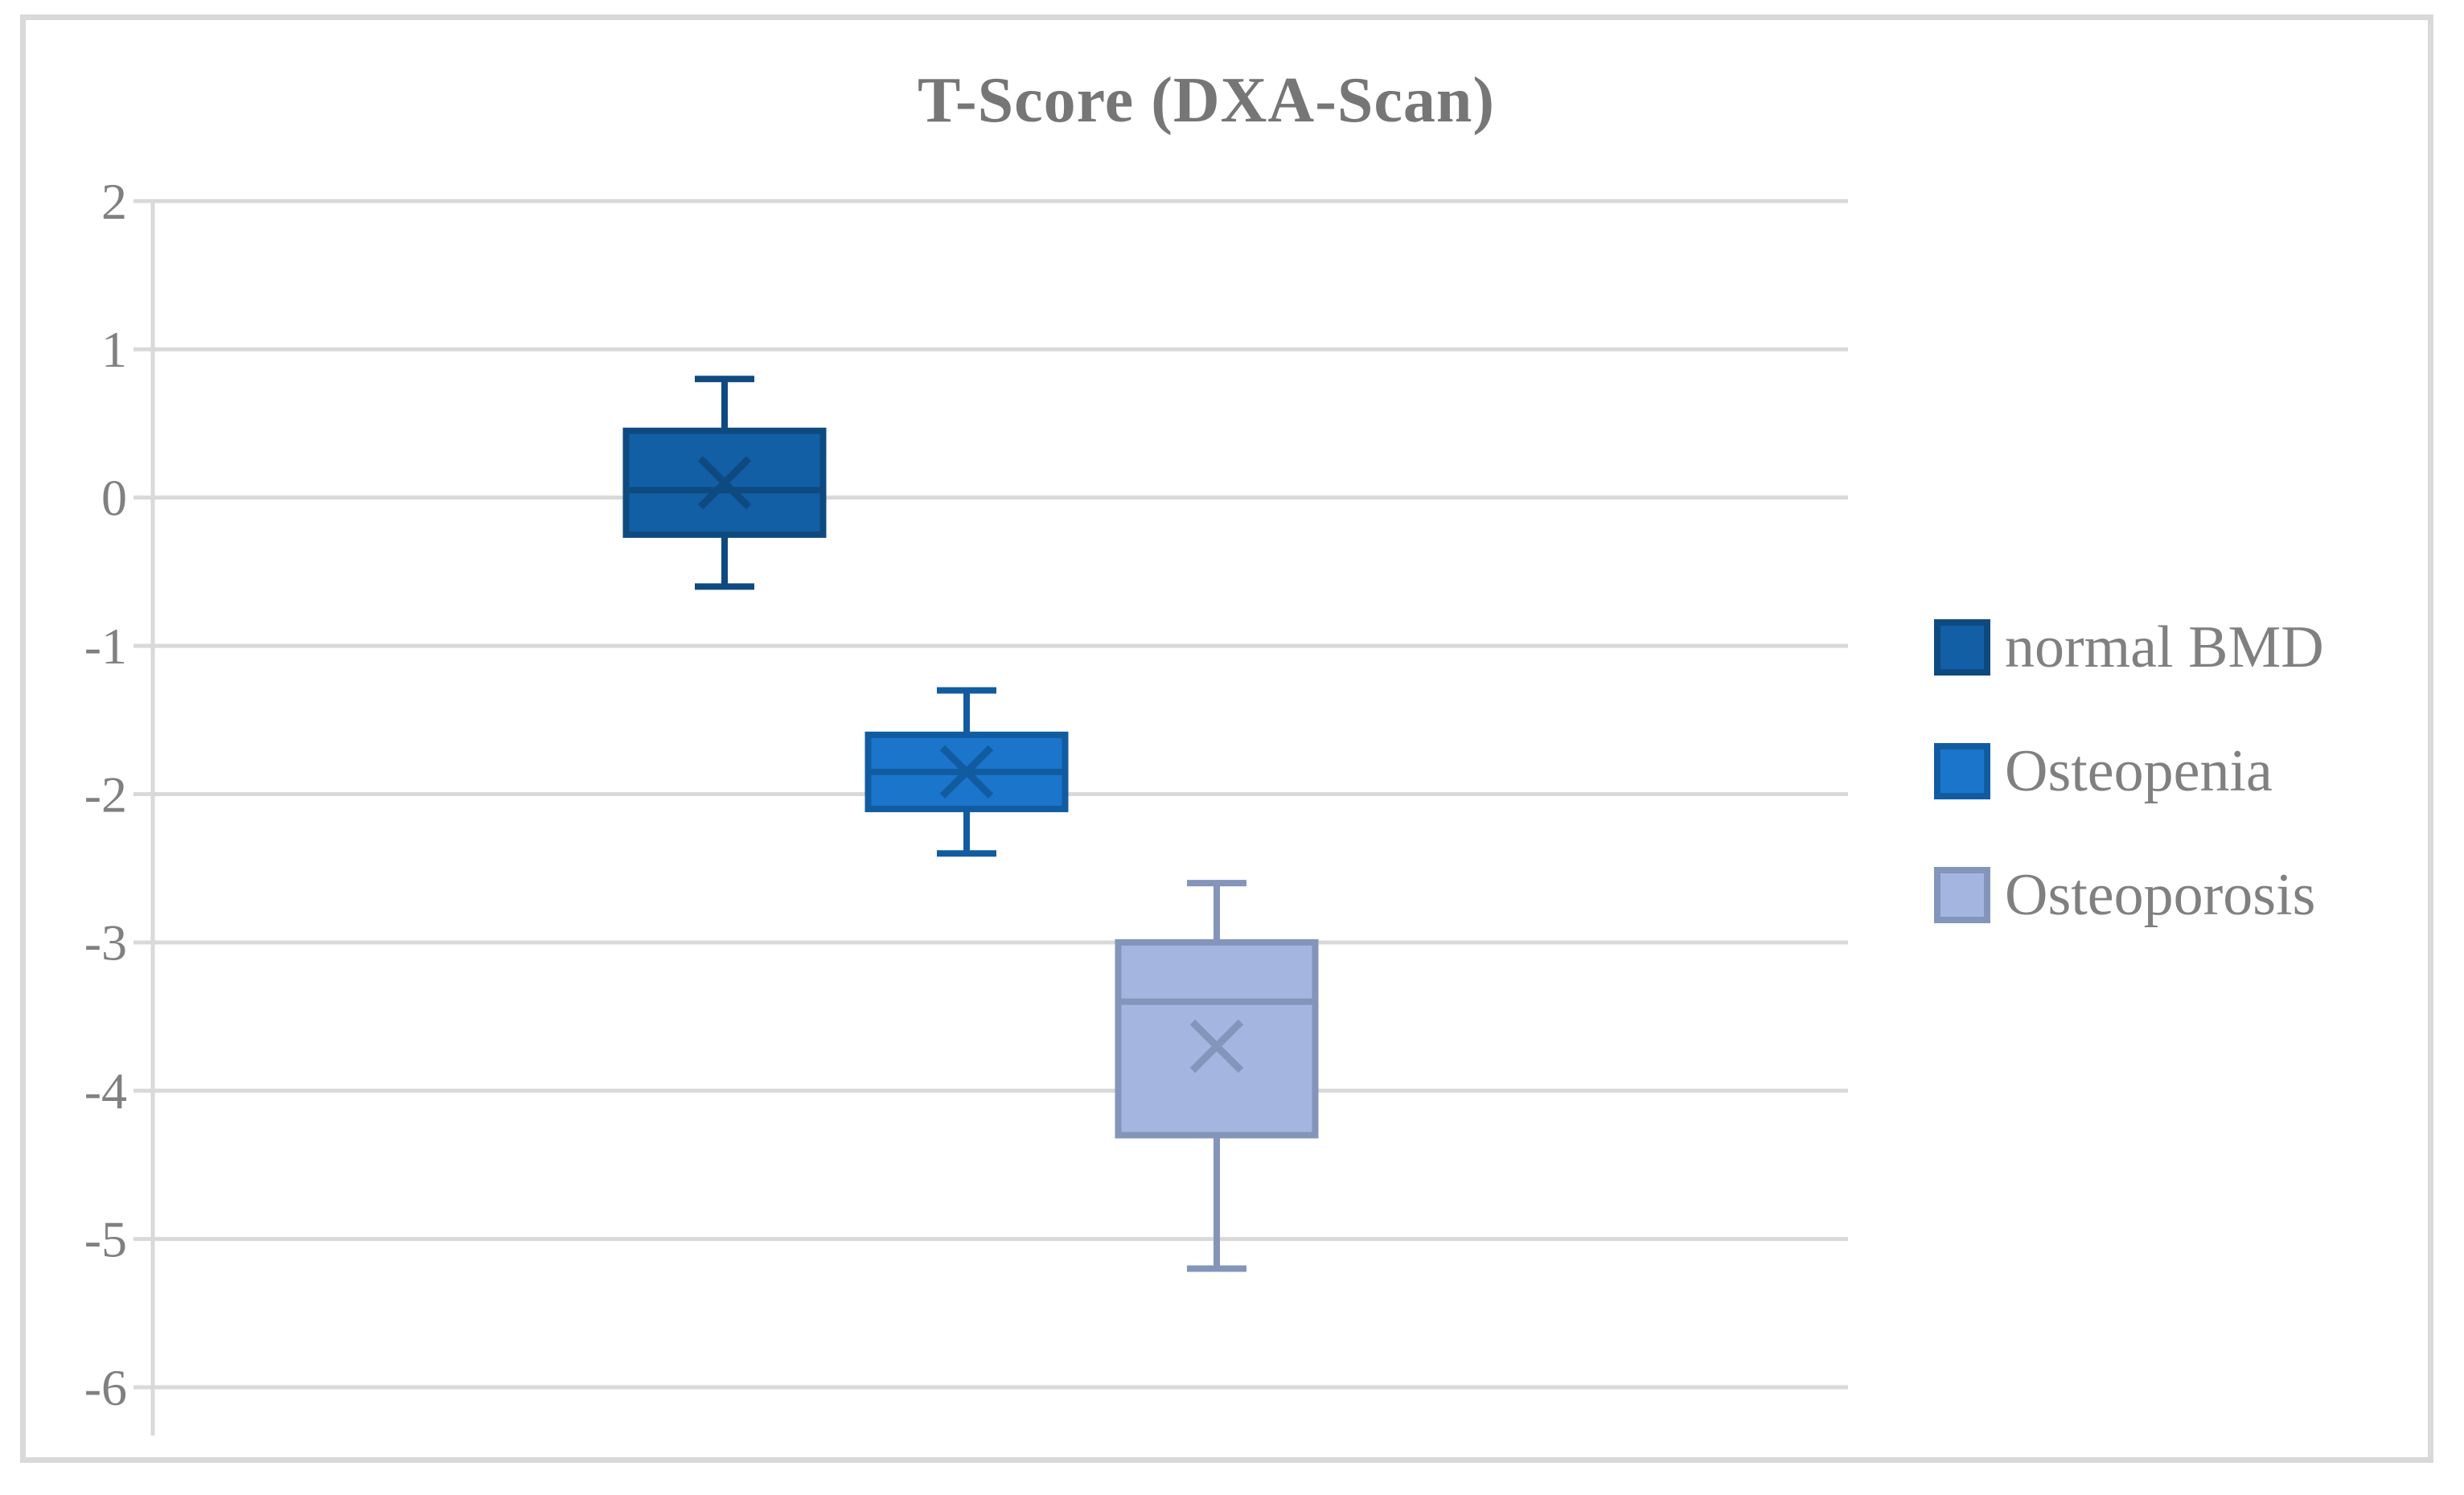  I want to click on y-axis-tick-label: 1, so click(114, 349).